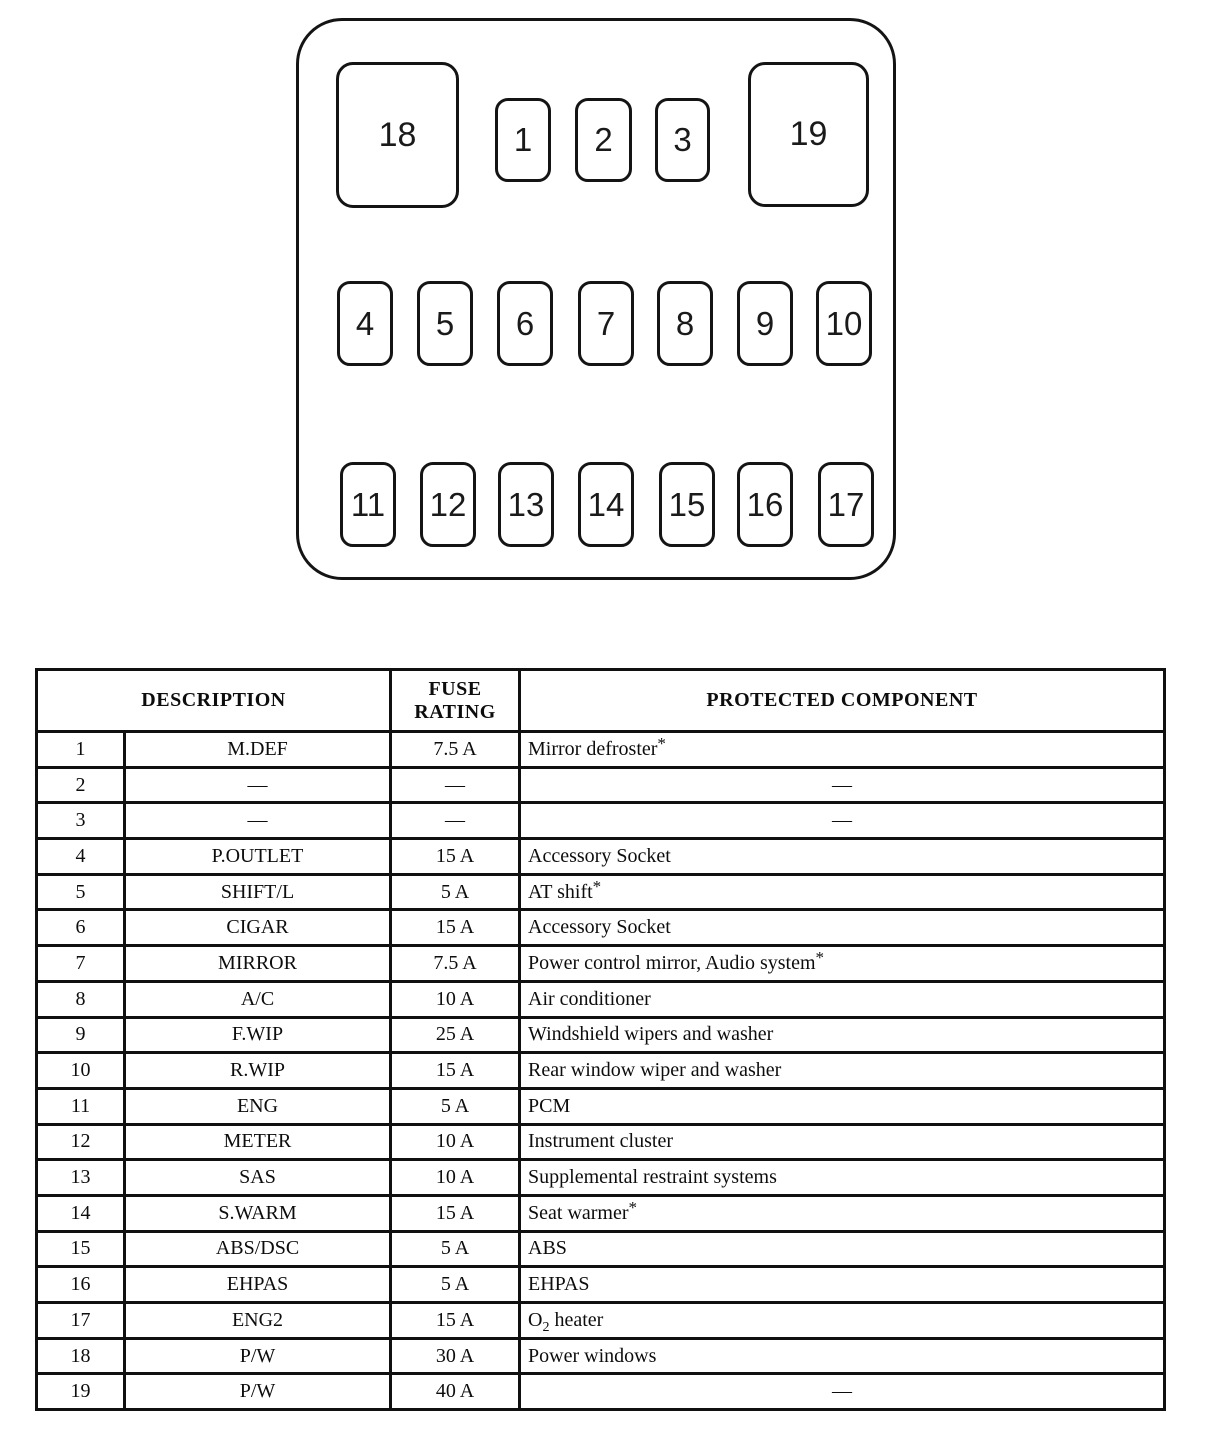  Describe the element at coordinates (842, 856) in the screenshot. I see `component-cell: Accessory Socket` at that location.